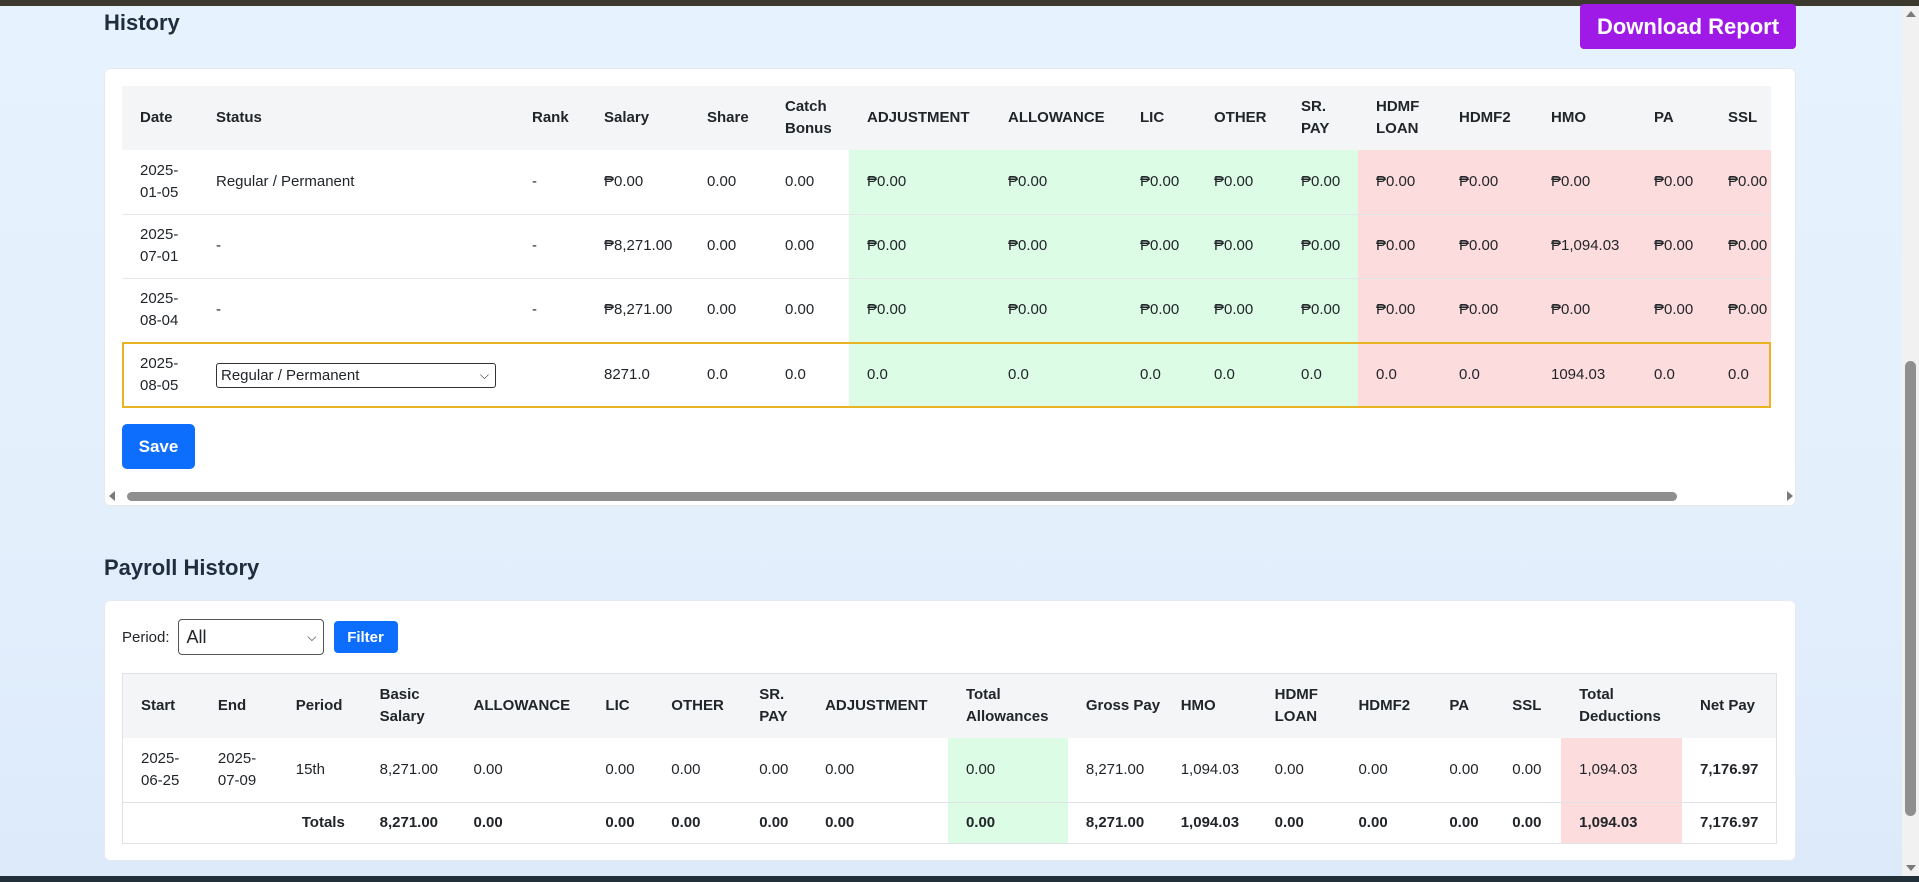 Image resolution: width=1919 pixels, height=882 pixels. What do you see at coordinates (1729, 706) in the screenshot?
I see `col-header-net-pay: Net Pay` at bounding box center [1729, 706].